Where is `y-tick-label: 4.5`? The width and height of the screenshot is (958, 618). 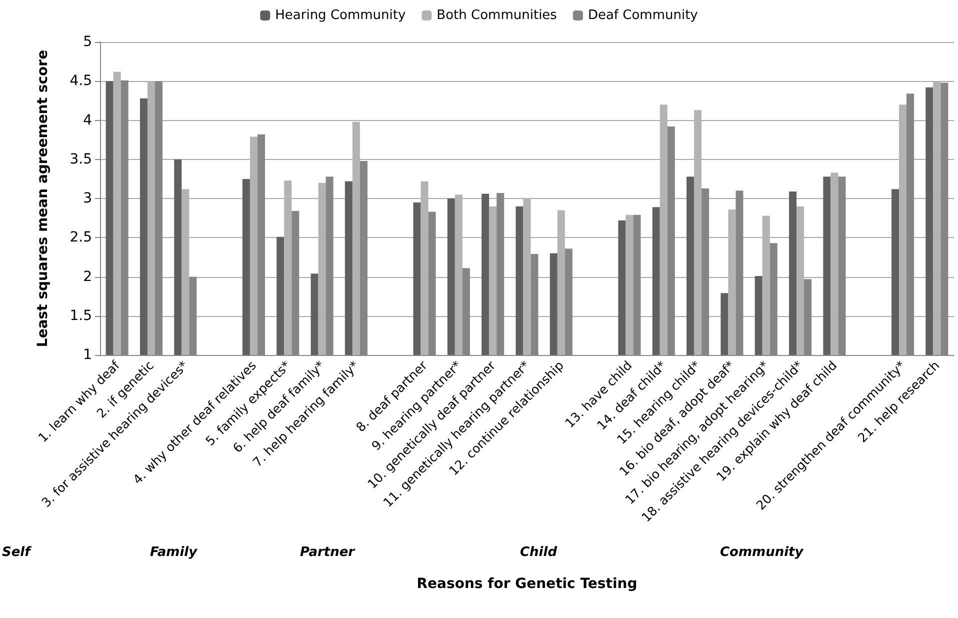 y-tick-label: 4.5 is located at coordinates (81, 81).